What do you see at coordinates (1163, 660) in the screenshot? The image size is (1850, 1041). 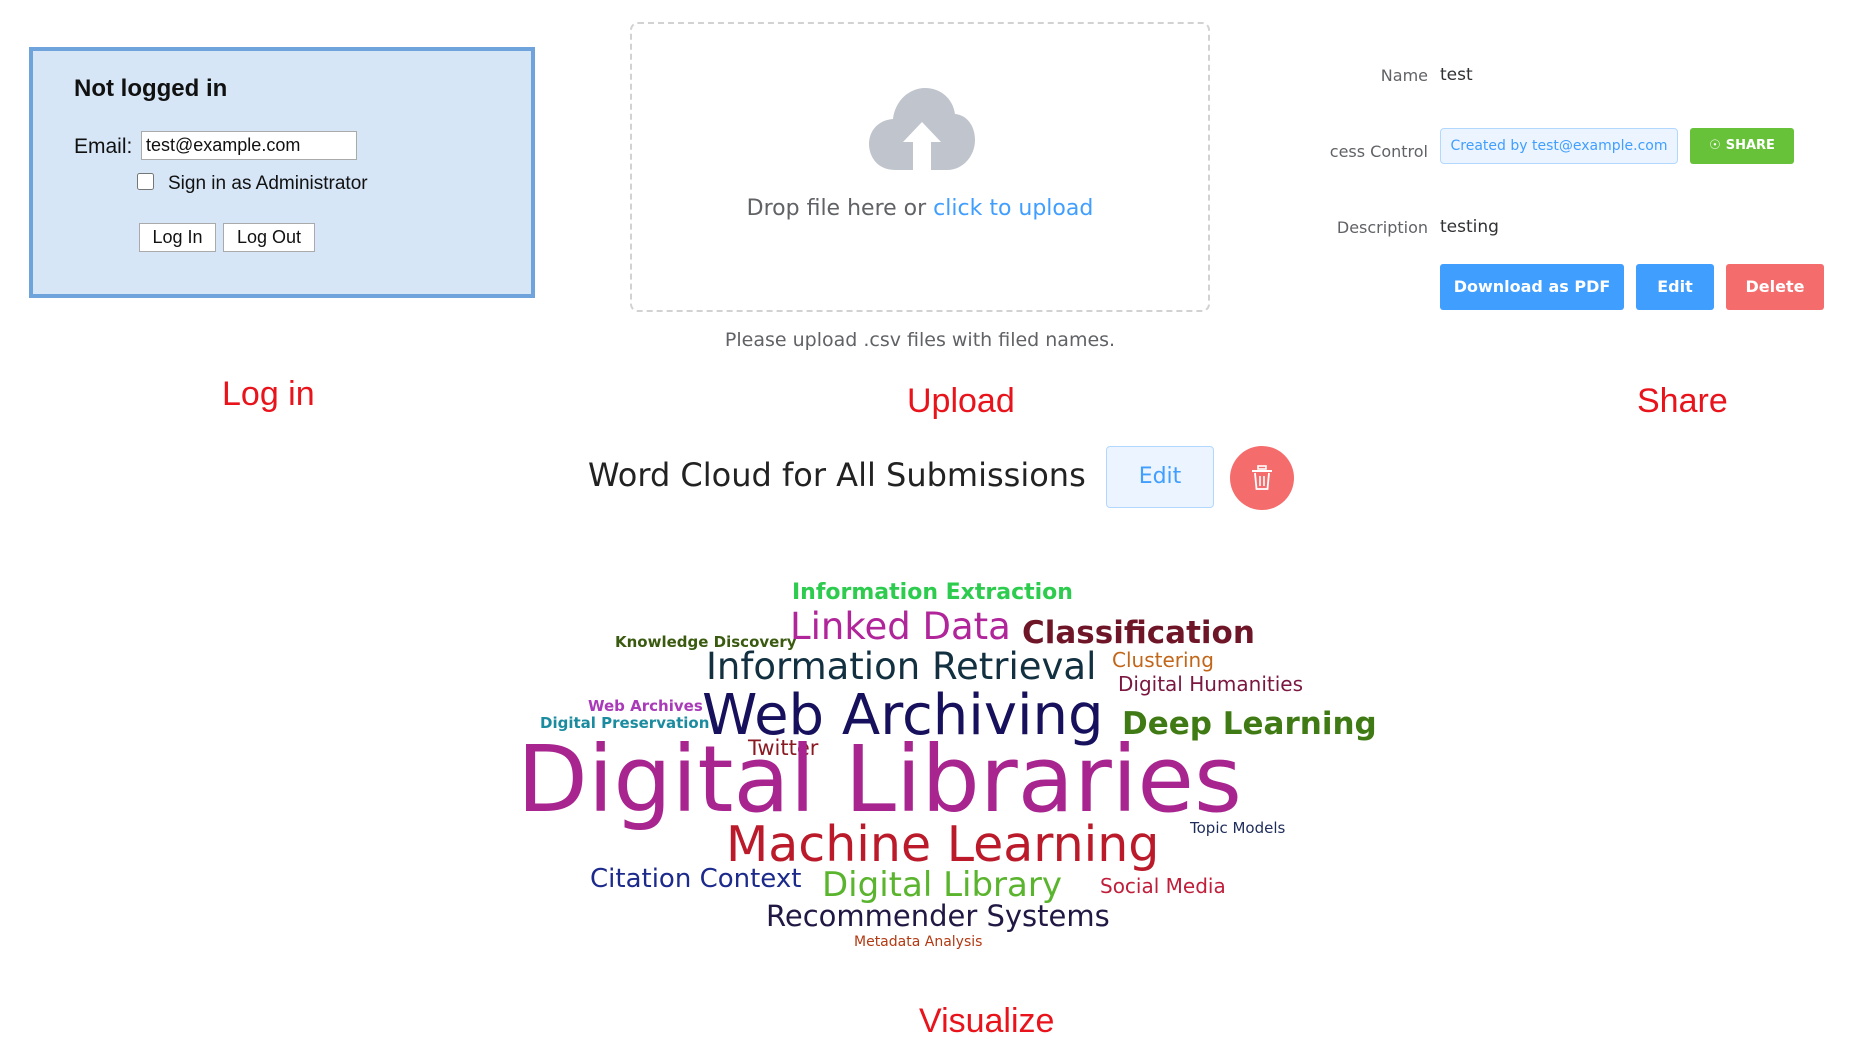 I see `word: Clustering` at bounding box center [1163, 660].